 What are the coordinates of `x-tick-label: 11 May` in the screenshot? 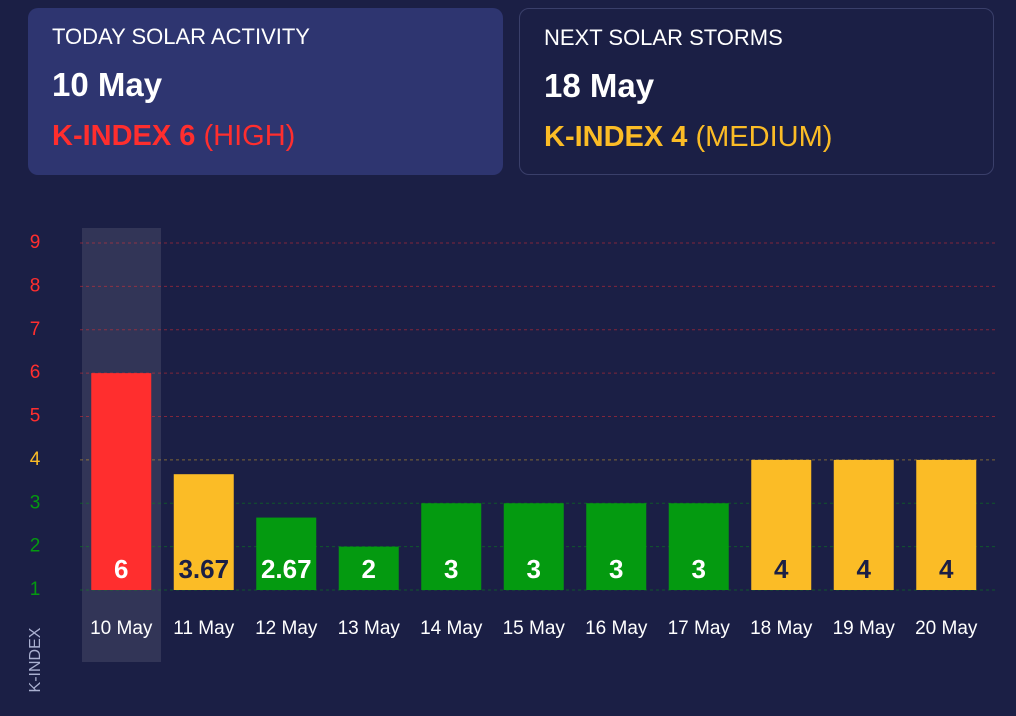 It's located at (203, 628).